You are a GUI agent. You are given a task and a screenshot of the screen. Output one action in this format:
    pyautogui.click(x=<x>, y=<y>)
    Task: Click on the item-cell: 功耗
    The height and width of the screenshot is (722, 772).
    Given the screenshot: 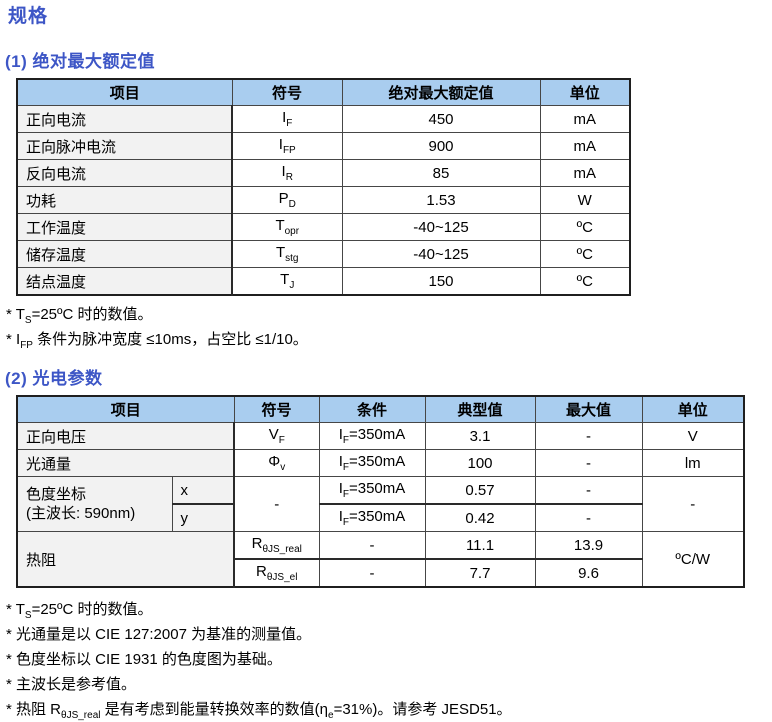 What is the action you would take?
    pyautogui.click(x=124, y=200)
    